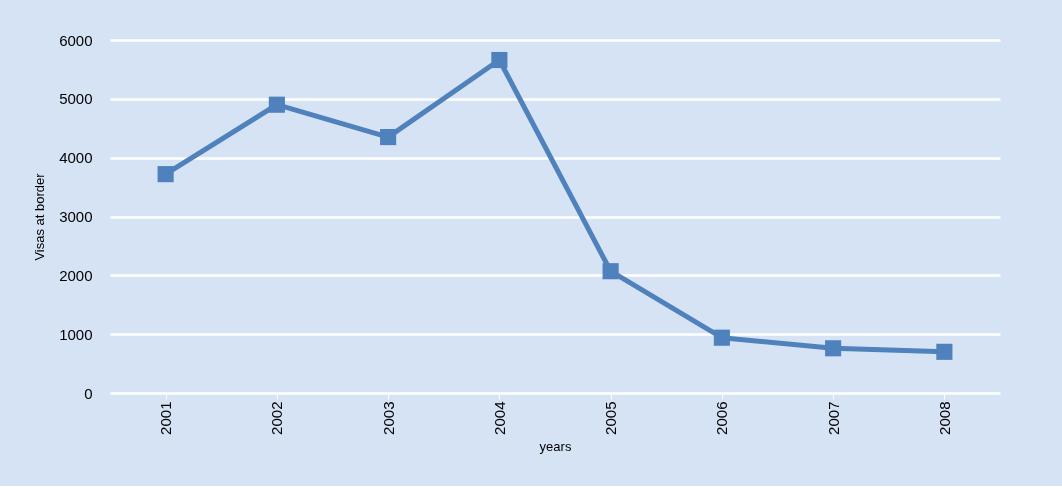 The image size is (1062, 492). What do you see at coordinates (833, 418) in the screenshot?
I see `x-tick-label: 2007` at bounding box center [833, 418].